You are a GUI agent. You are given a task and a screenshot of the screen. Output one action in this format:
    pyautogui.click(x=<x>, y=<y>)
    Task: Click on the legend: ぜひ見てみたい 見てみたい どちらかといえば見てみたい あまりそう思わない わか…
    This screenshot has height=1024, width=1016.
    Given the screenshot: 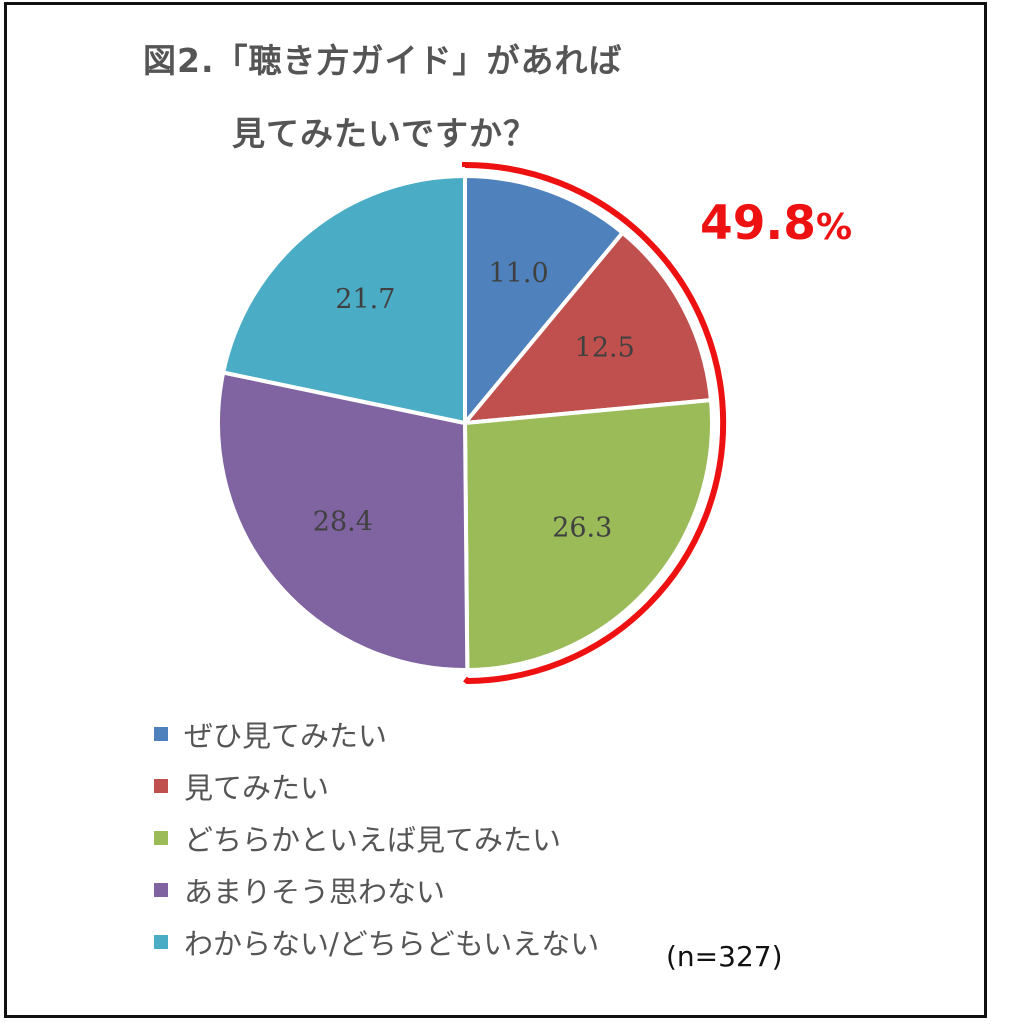 What is the action you would take?
    pyautogui.click(x=376, y=838)
    